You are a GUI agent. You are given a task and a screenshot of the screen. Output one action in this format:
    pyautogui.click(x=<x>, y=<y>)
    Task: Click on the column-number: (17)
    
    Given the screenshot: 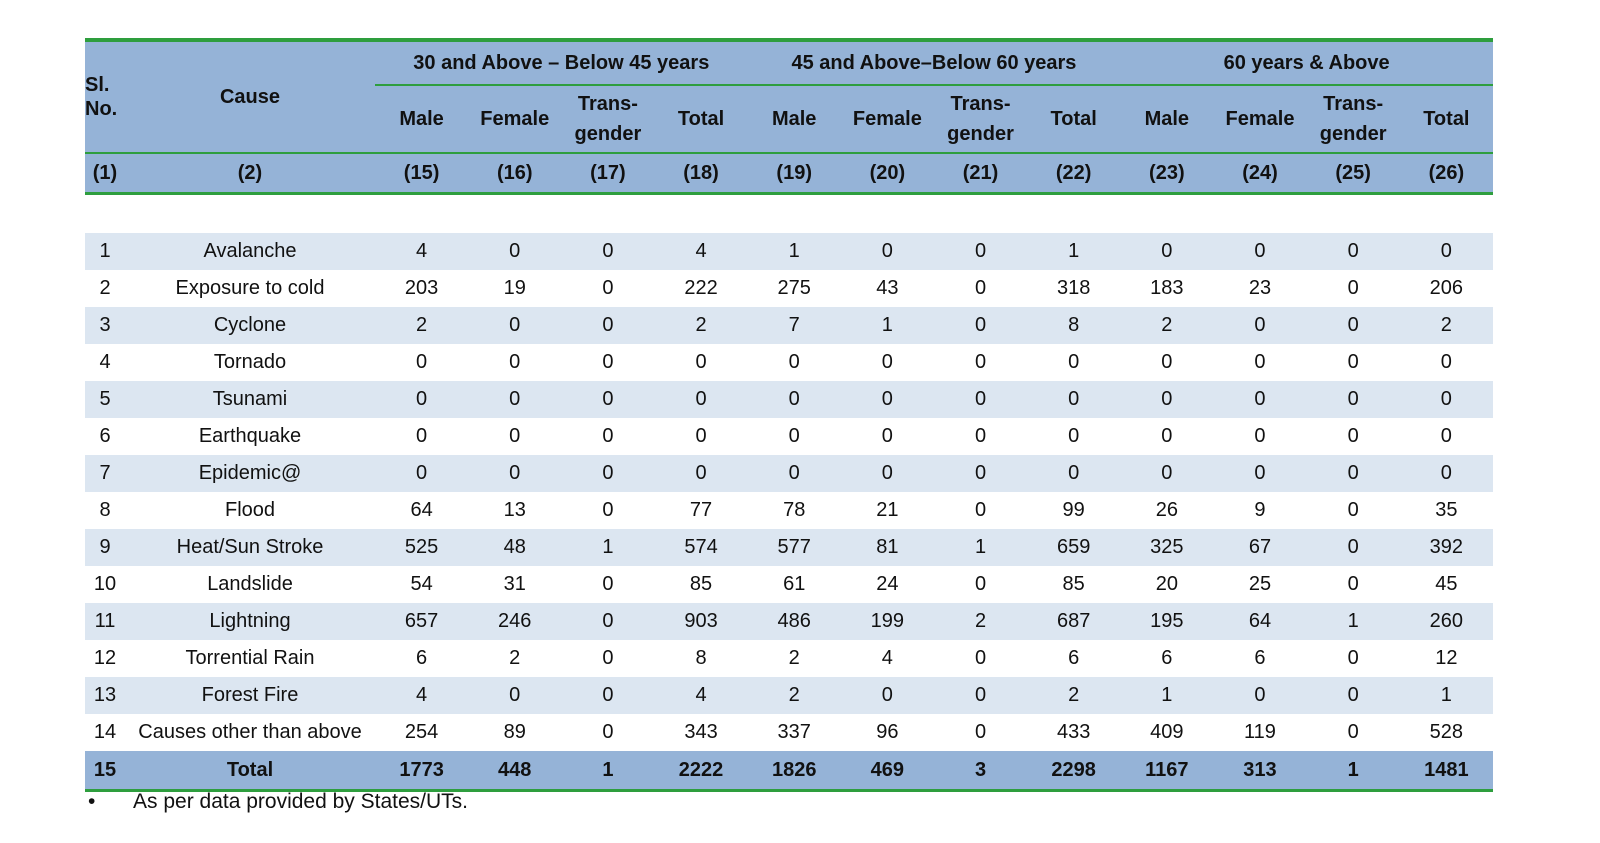 What is the action you would take?
    pyautogui.click(x=608, y=173)
    